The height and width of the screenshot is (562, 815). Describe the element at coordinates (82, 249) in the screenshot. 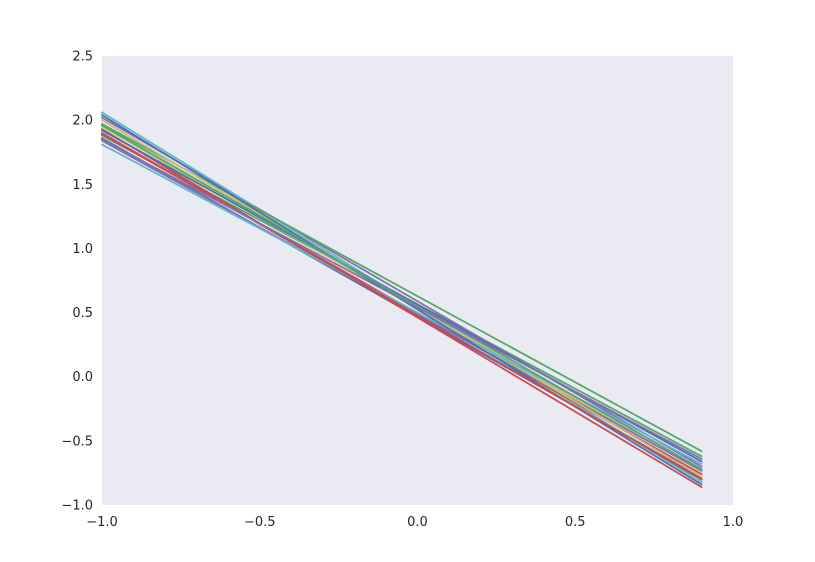

I see `y-tick-label: 1.0` at that location.